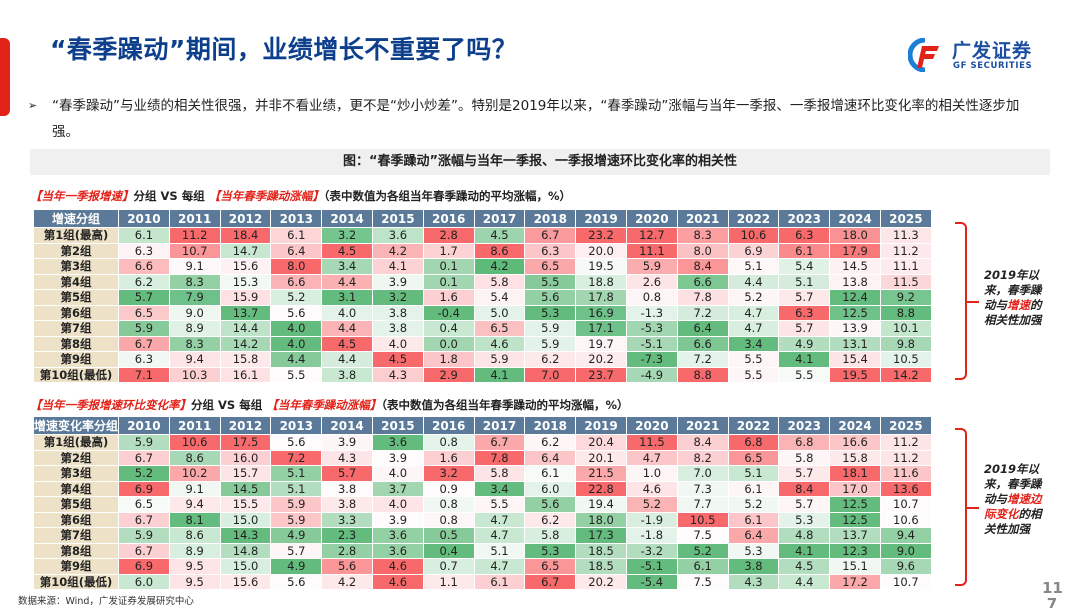 This screenshot has width=1080, height=608. I want to click on row-label: 第5组, so click(76, 297).